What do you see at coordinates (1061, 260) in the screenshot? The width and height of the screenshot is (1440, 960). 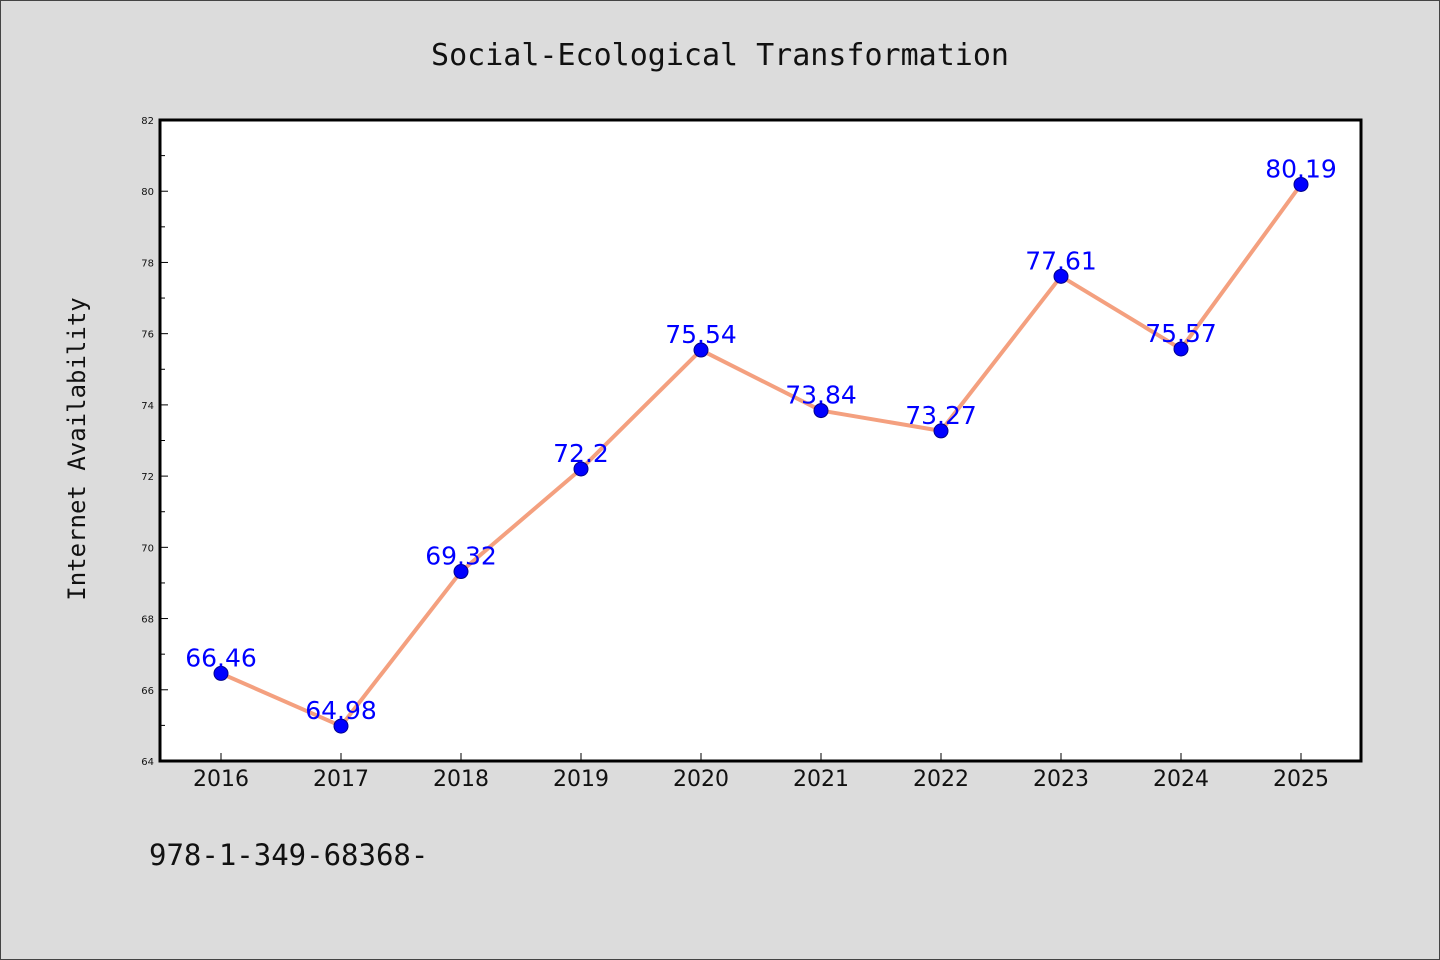 I see `data-point-label: 77.61` at bounding box center [1061, 260].